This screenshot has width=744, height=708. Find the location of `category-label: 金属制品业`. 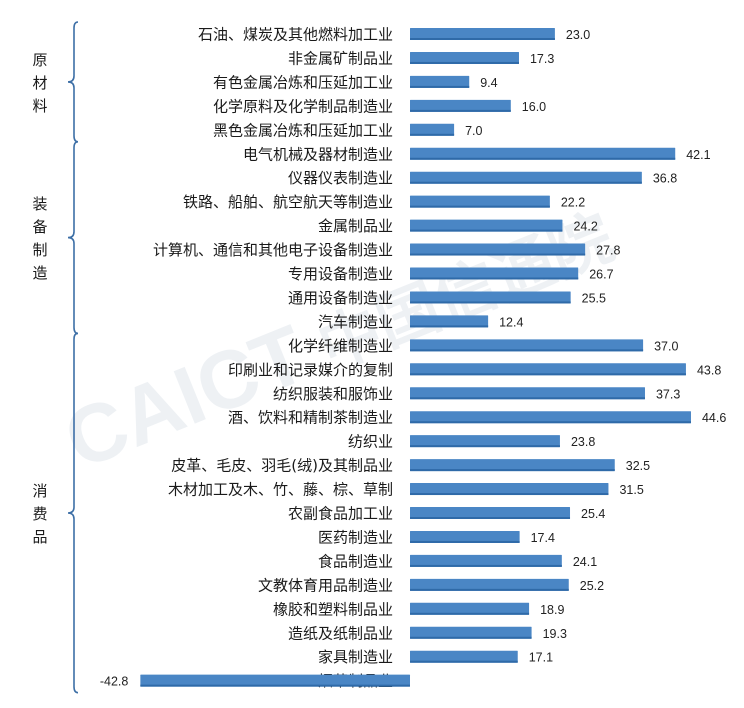

category-label: 金属制品业 is located at coordinates (355, 226).